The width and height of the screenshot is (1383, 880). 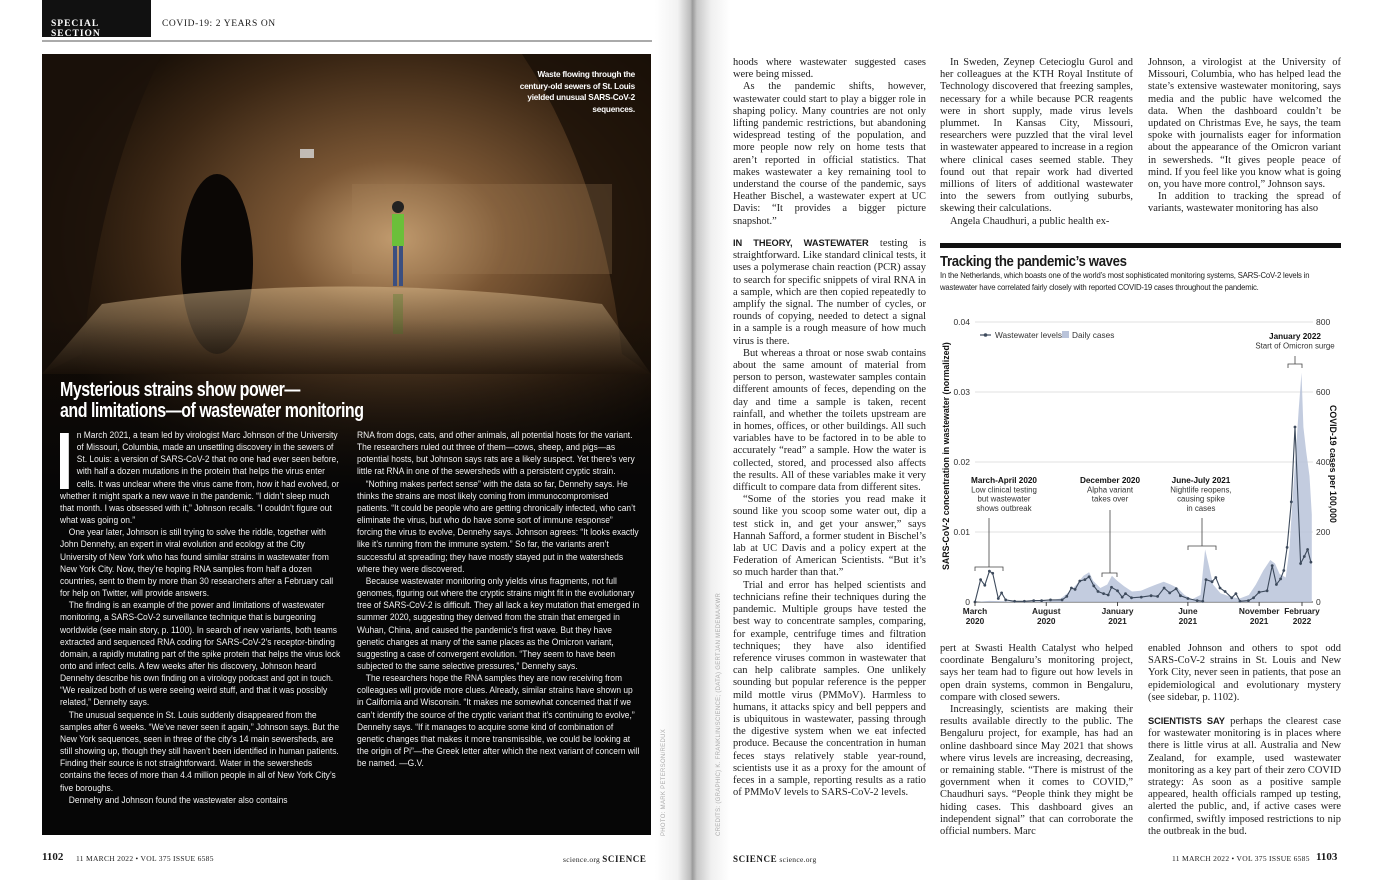 I want to click on annotation-title: June-July 2021, so click(x=1201, y=480).